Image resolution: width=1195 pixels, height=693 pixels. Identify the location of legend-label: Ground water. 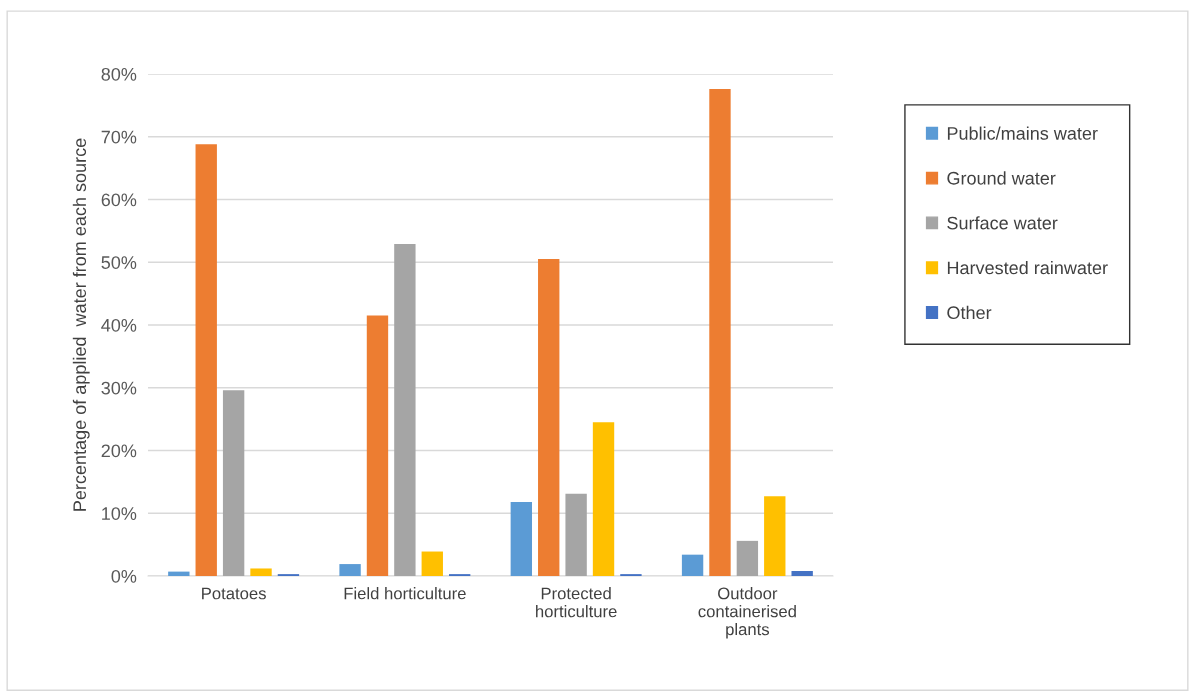
(1001, 178).